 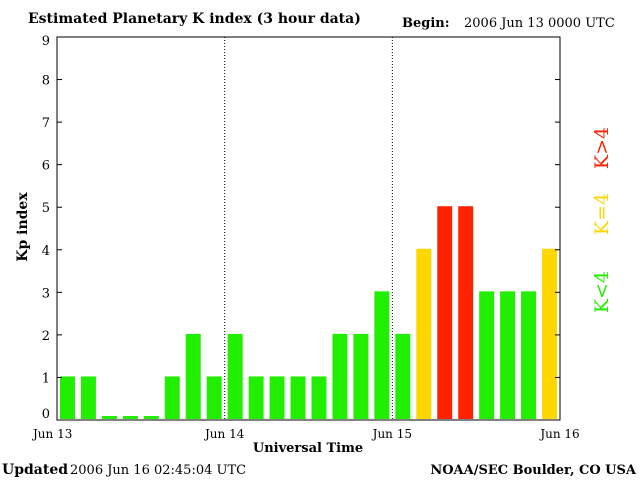 I want to click on y-tick-label: 0, so click(x=46, y=414).